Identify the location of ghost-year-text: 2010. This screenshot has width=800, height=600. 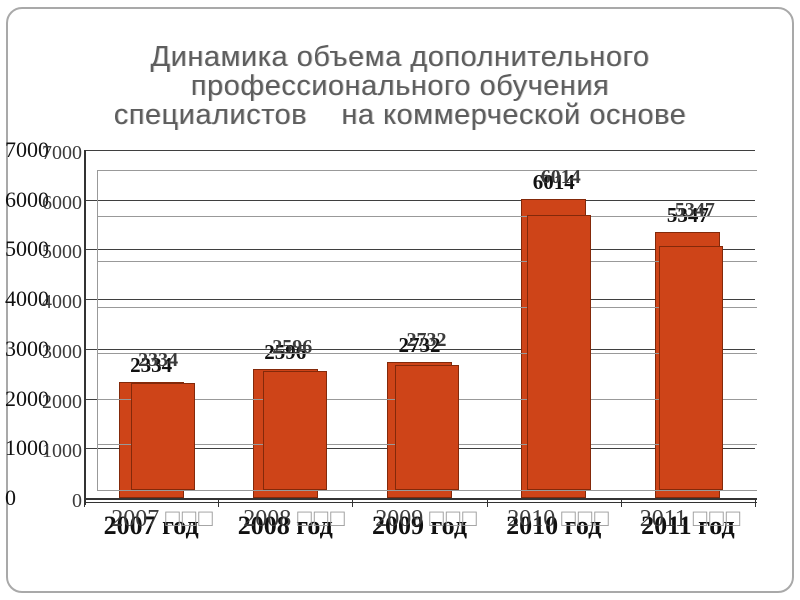
(534, 519).